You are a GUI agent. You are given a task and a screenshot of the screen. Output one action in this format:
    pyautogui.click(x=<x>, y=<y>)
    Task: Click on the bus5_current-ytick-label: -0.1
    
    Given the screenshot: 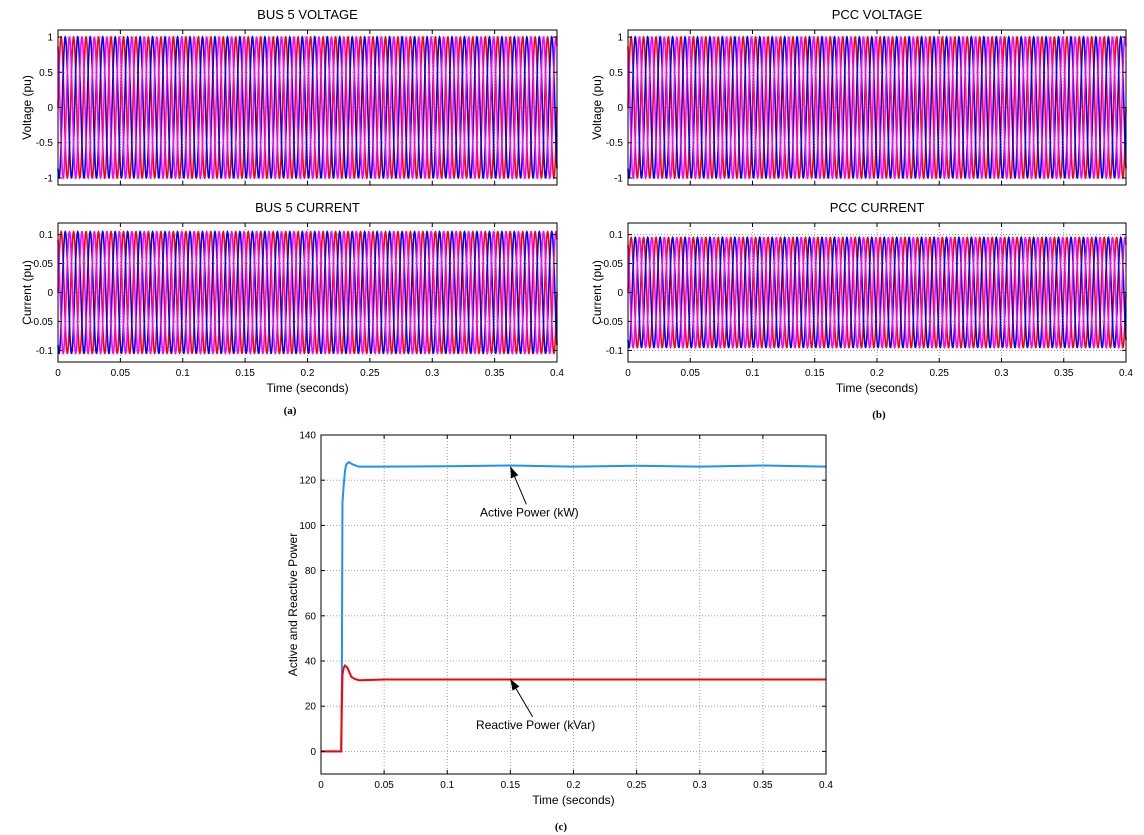 What is the action you would take?
    pyautogui.click(x=45, y=351)
    